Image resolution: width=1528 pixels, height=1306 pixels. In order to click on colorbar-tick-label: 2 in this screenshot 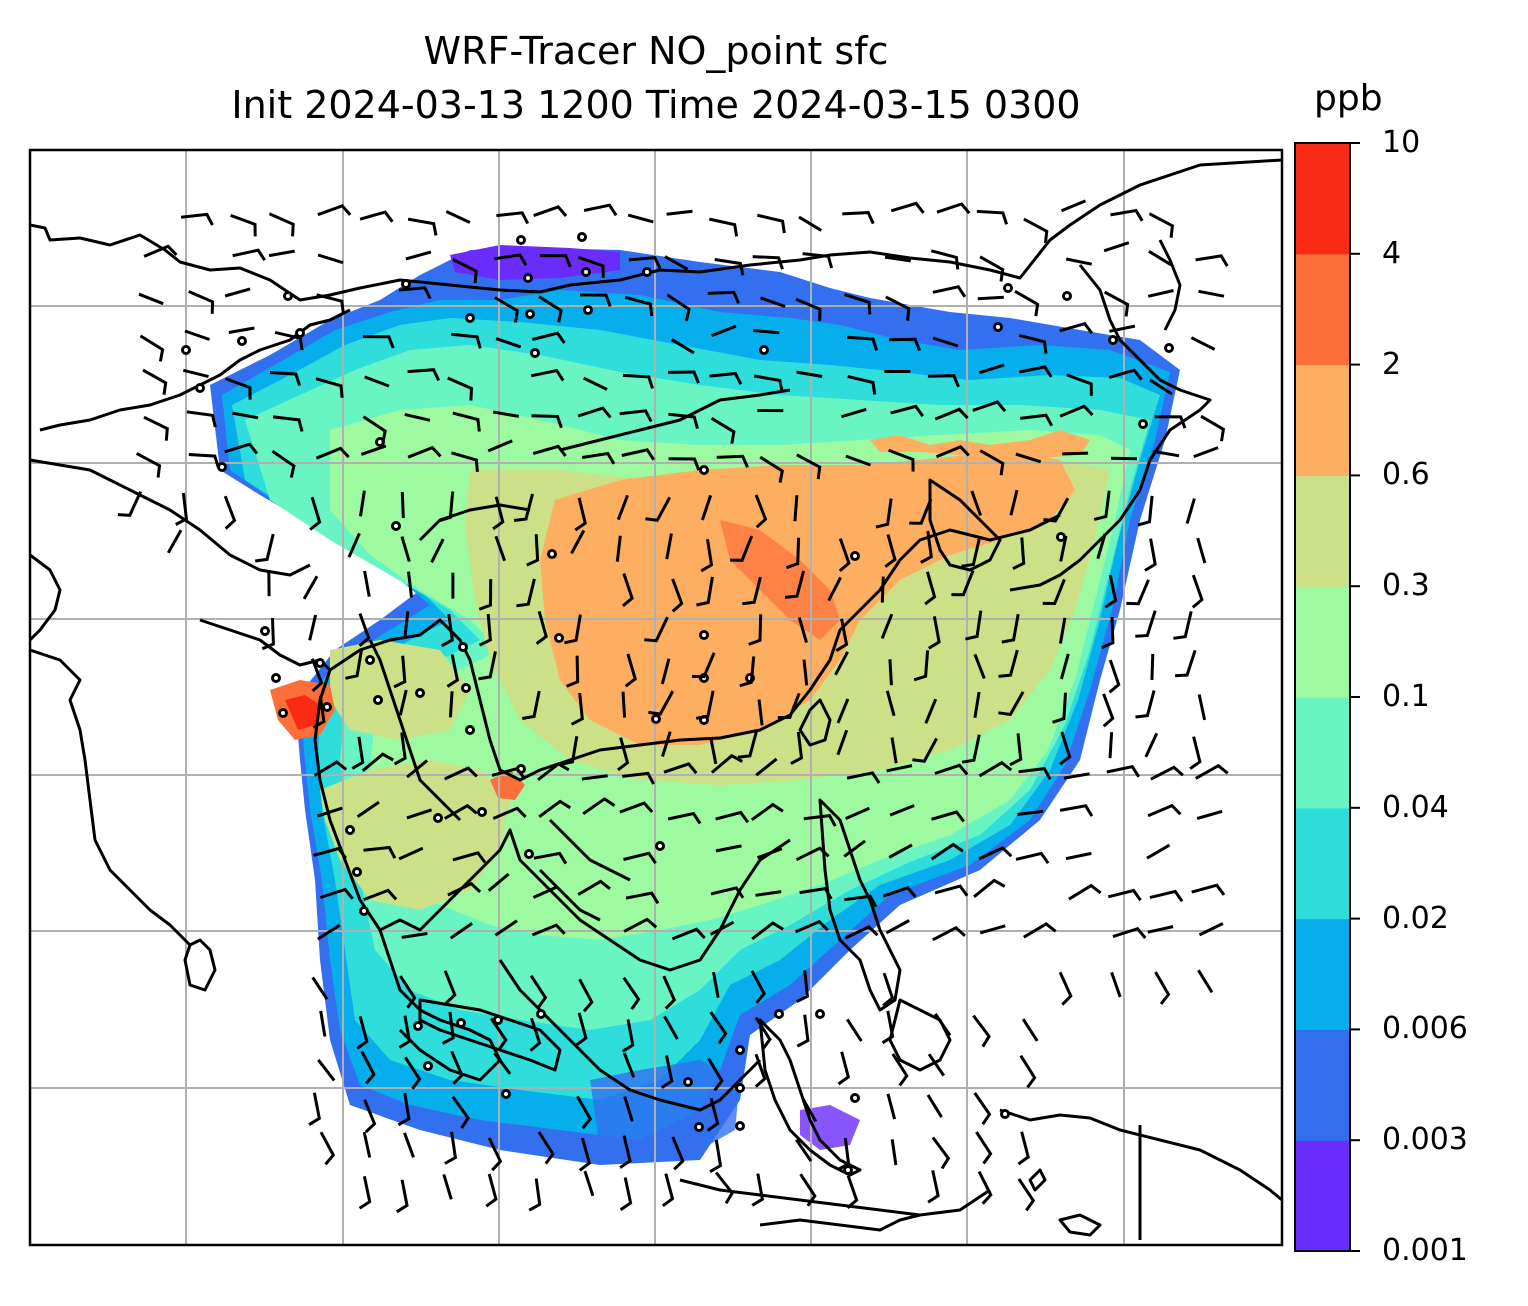, I will do `click(1392, 364)`.